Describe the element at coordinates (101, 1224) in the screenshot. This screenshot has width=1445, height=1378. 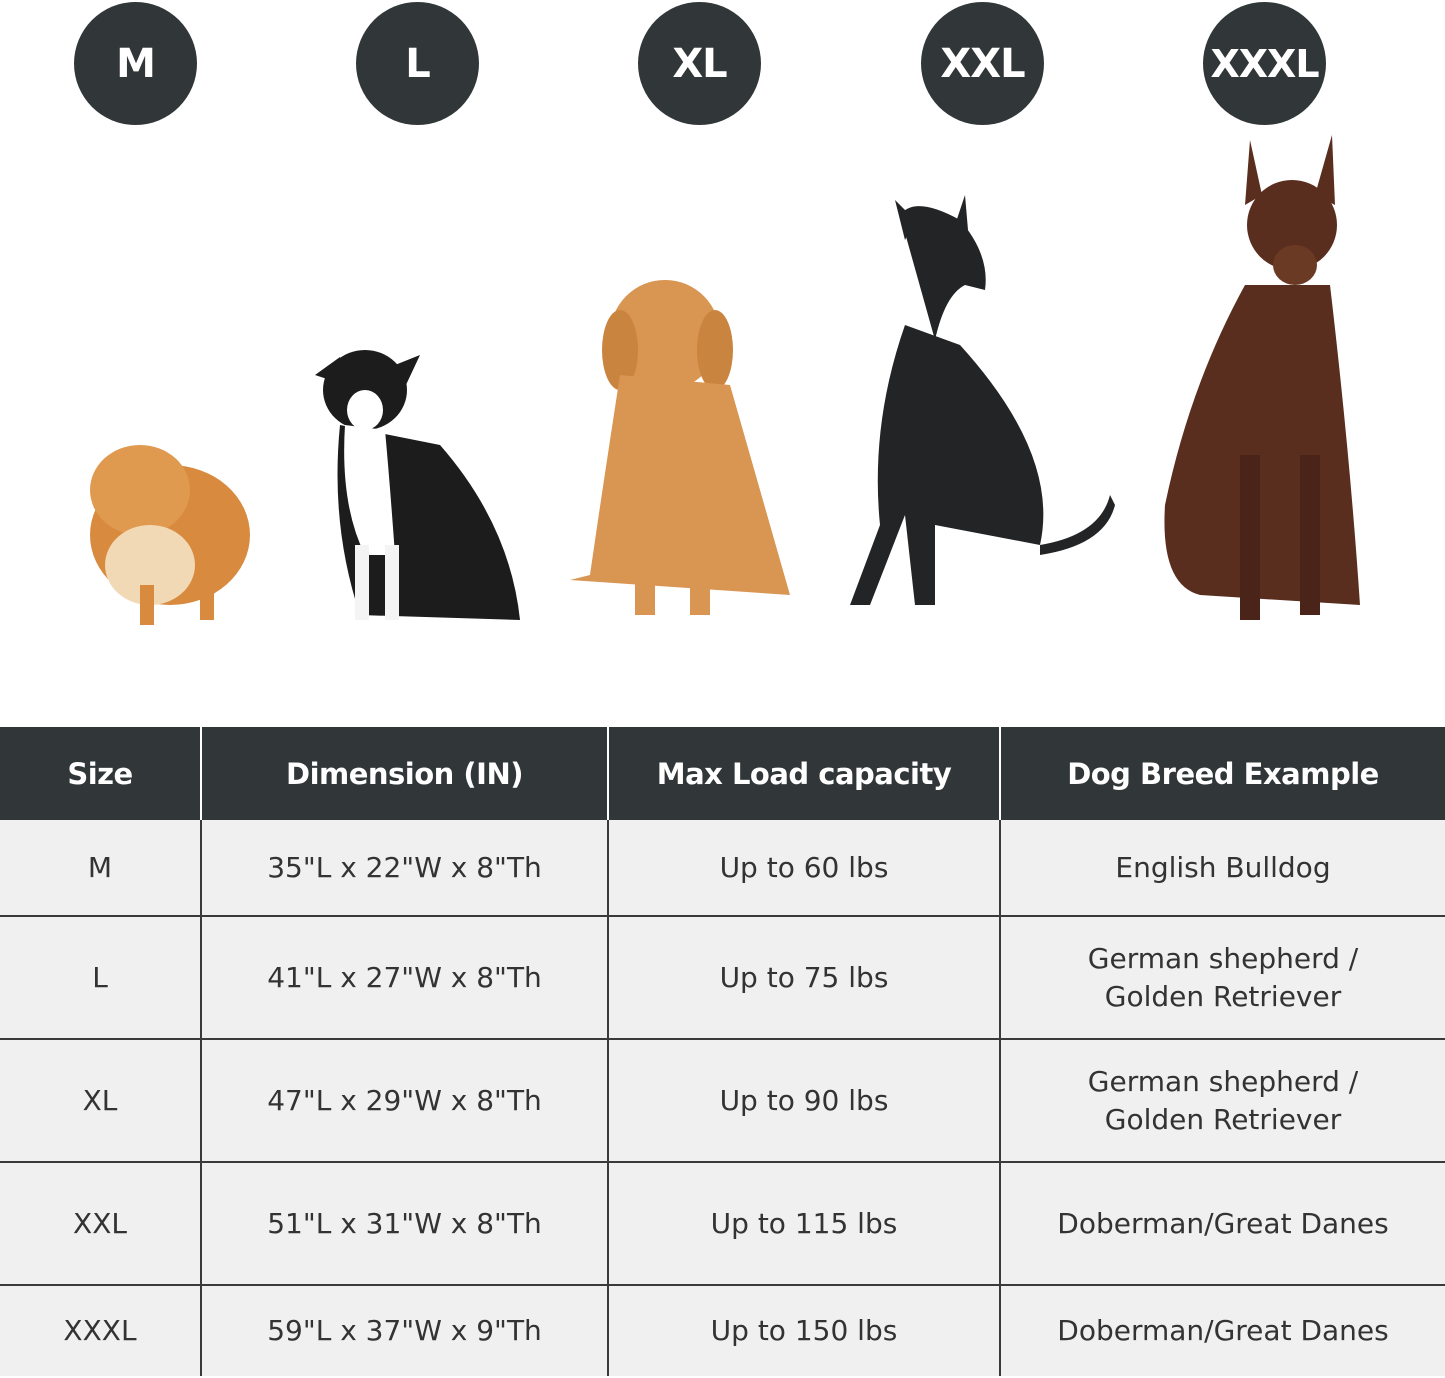
I see `cell-size: XXL` at that location.